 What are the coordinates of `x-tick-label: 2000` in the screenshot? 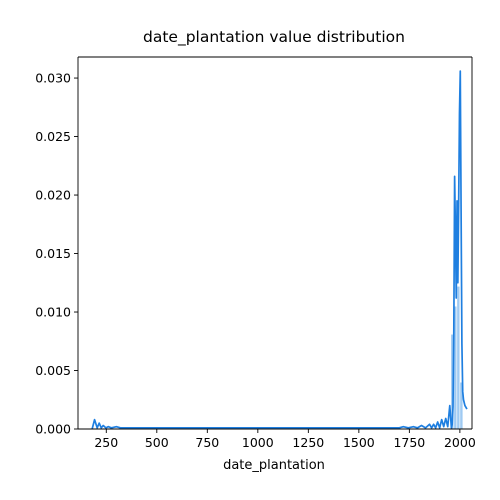 It's located at (460, 442).